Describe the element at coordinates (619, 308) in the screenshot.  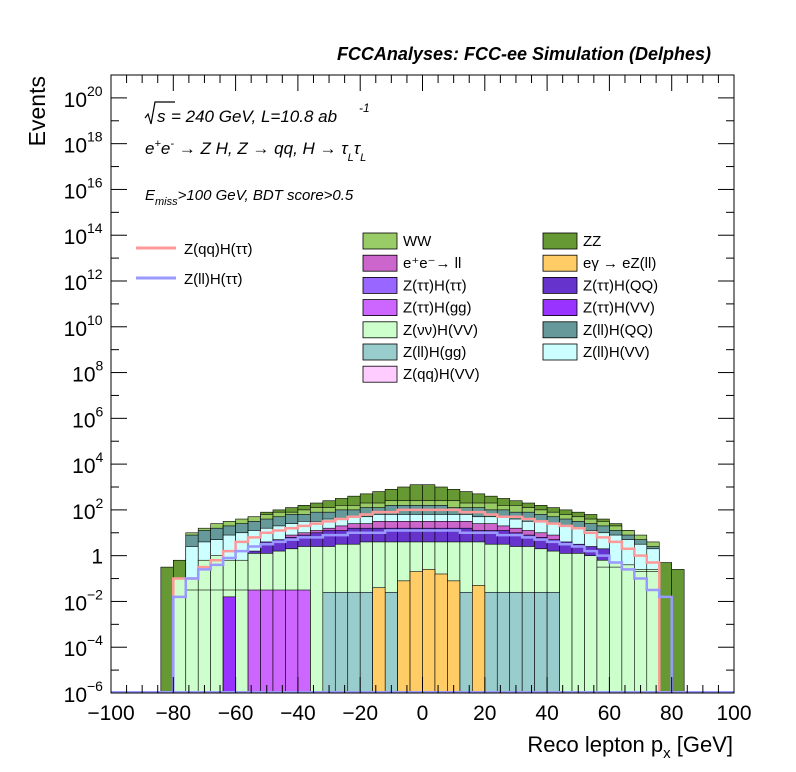
I see `legend-fill-label: Z(ττ)H(VV)` at that location.